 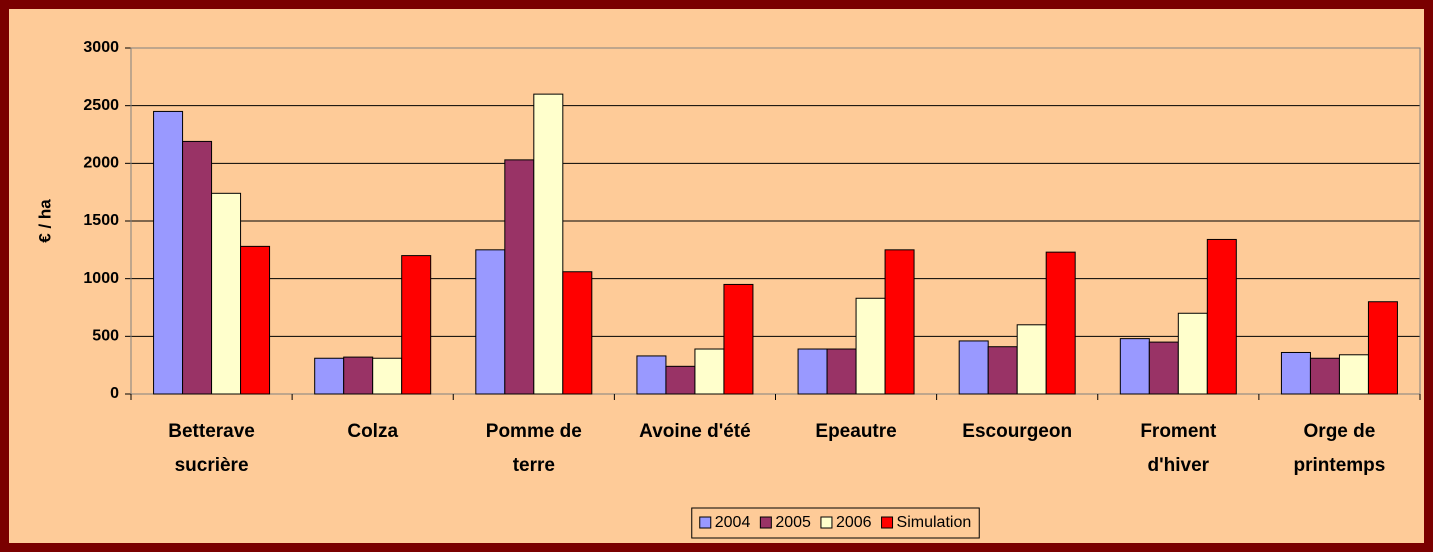 What do you see at coordinates (101, 220) in the screenshot?
I see `y-tick-label: 1500` at bounding box center [101, 220].